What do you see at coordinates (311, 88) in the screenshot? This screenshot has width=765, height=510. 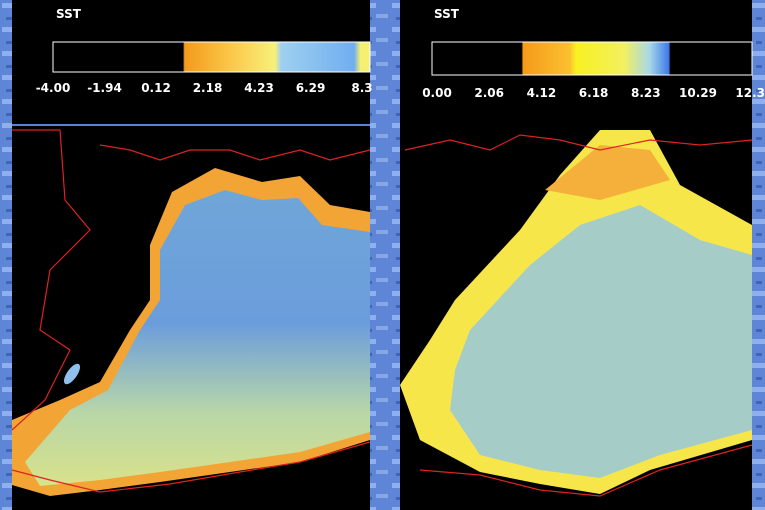 I see `tick-label: 6.29` at bounding box center [311, 88].